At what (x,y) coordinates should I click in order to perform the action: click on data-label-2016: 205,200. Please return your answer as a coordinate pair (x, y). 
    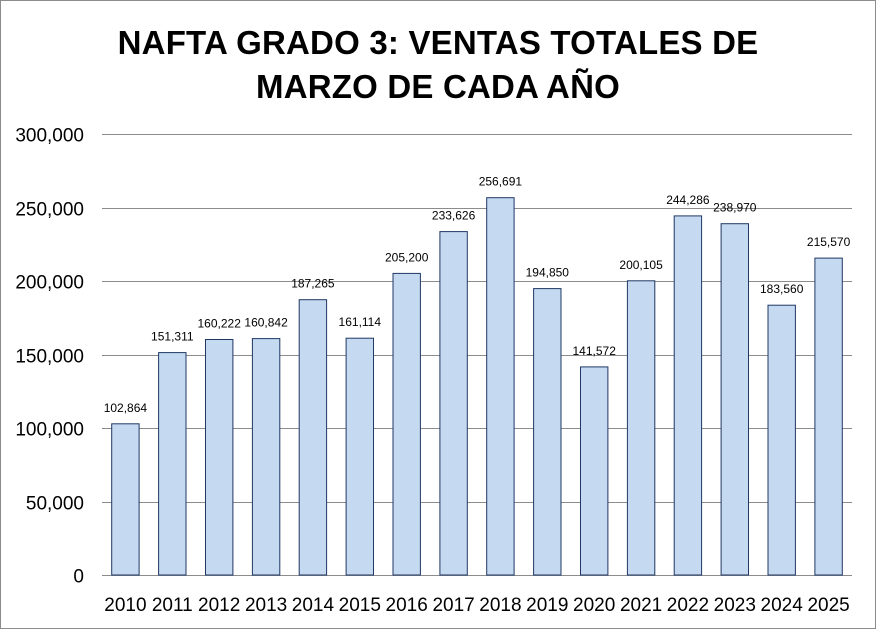
    Looking at the image, I should click on (407, 257).